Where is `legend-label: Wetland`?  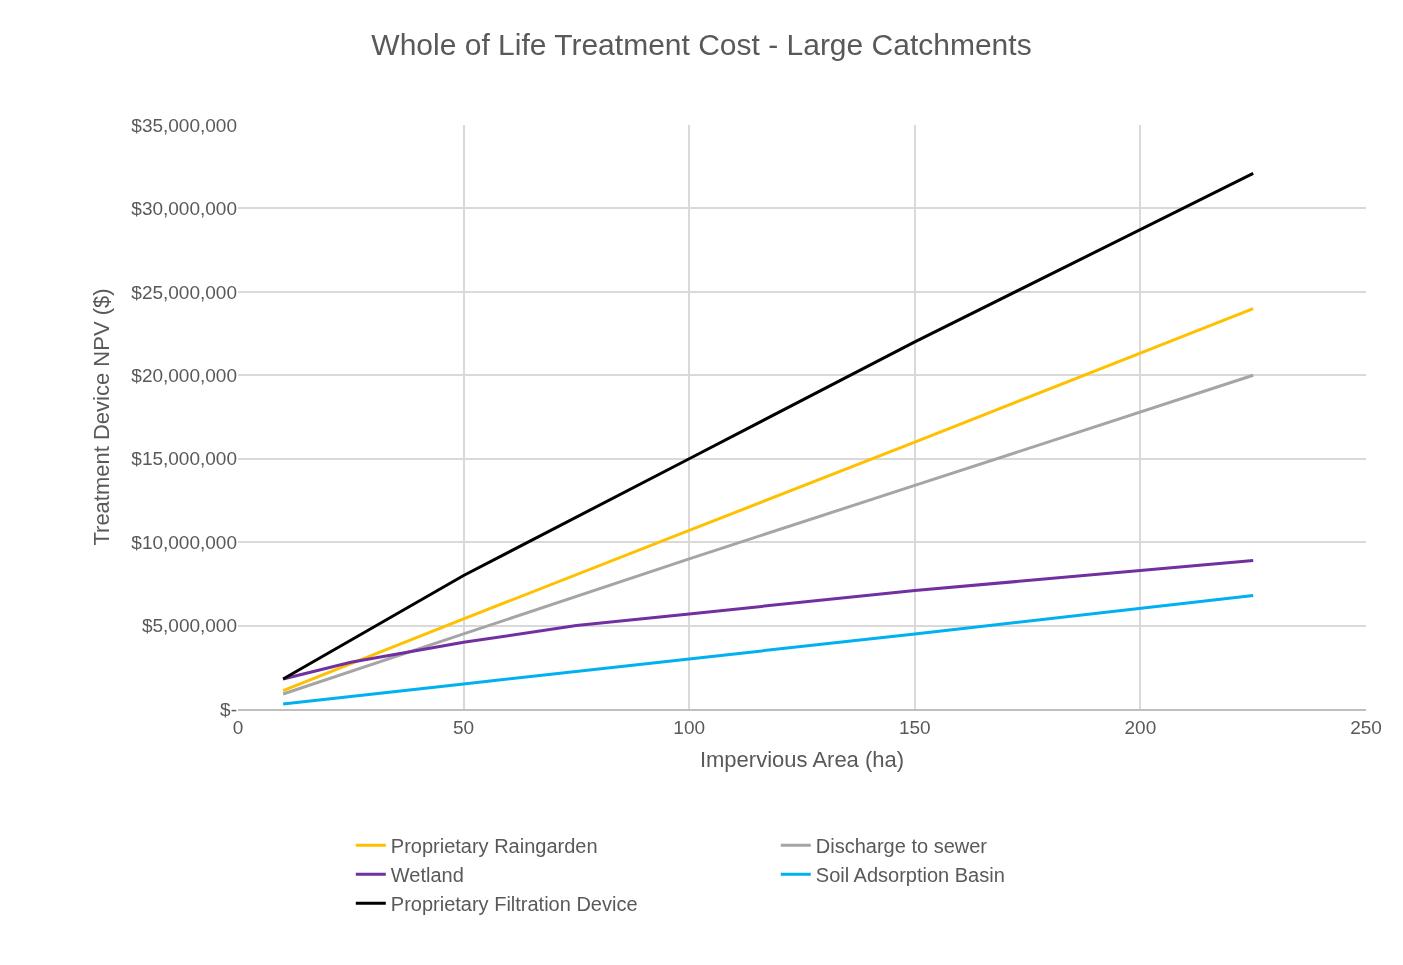 legend-label: Wetland is located at coordinates (427, 875).